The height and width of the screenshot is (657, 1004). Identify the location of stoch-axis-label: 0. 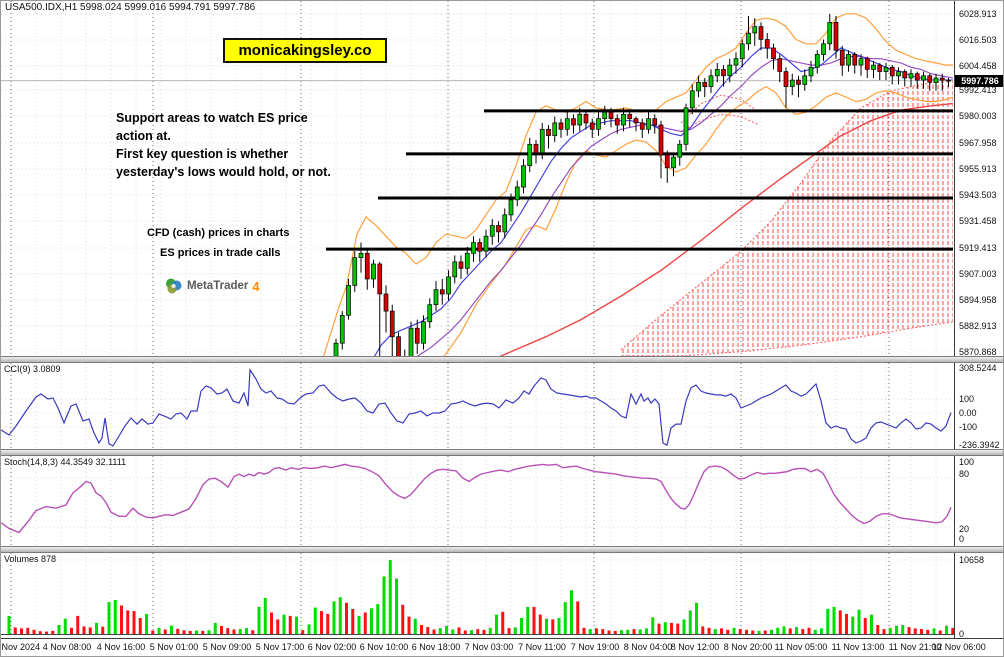
(962, 539).